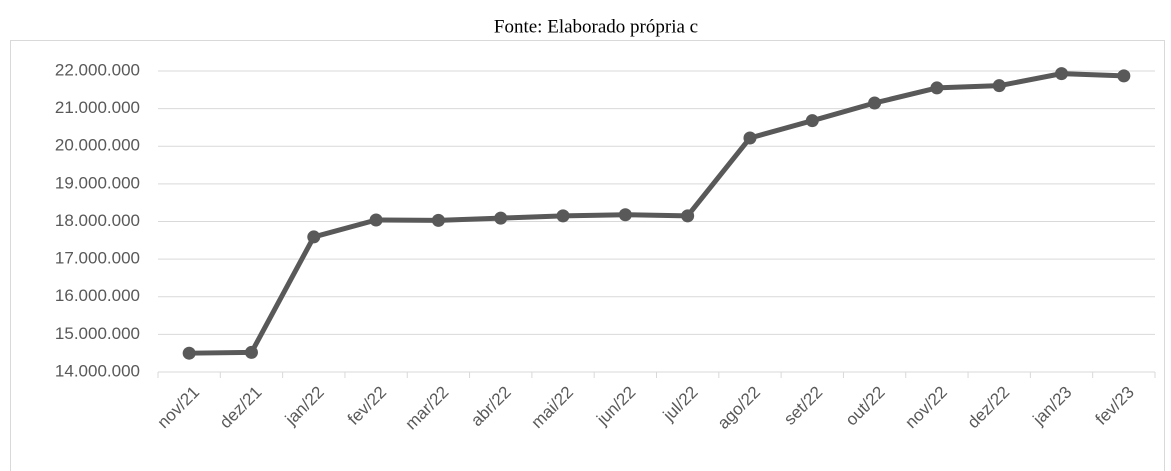 The height and width of the screenshot is (471, 1171). What do you see at coordinates (97, 107) in the screenshot?
I see `y-tick-label: 21.000.000` at bounding box center [97, 107].